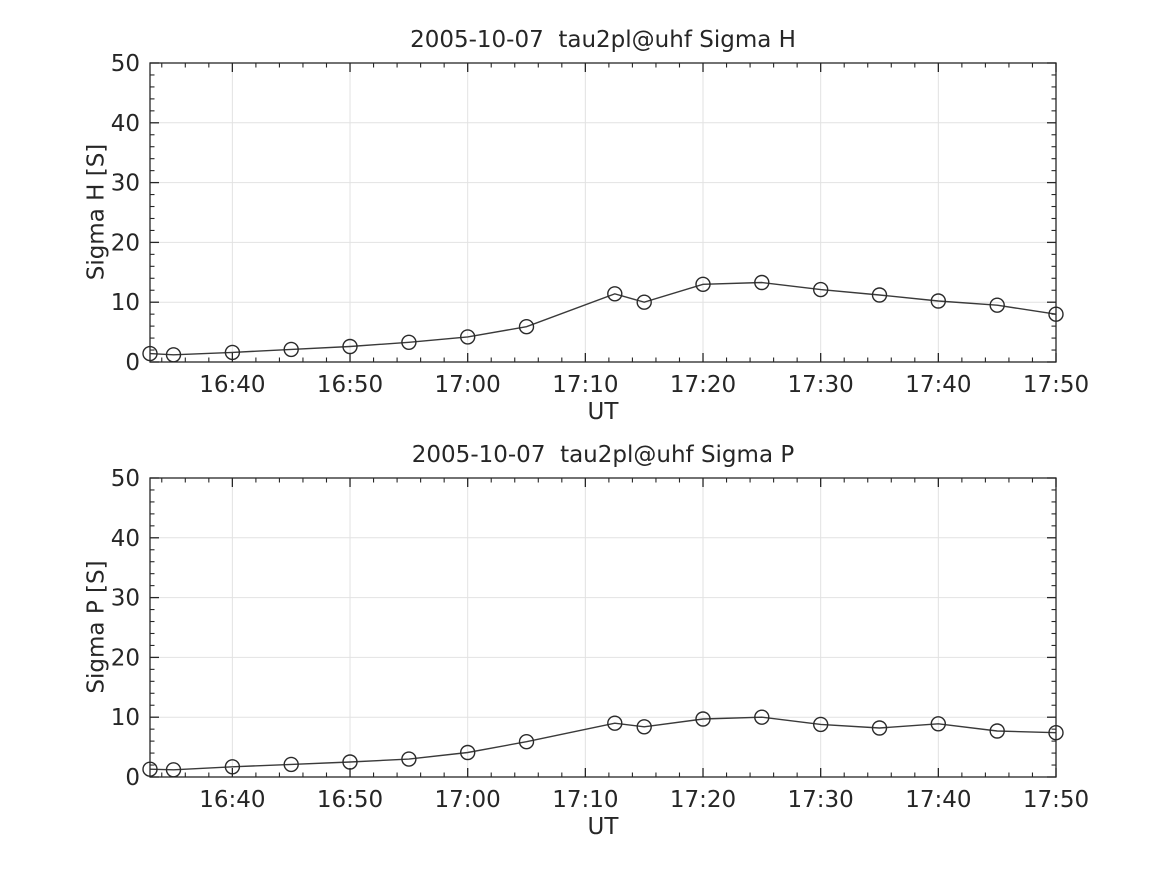  I want to click on x-axis-label-sigma-p: UT, so click(603, 827).